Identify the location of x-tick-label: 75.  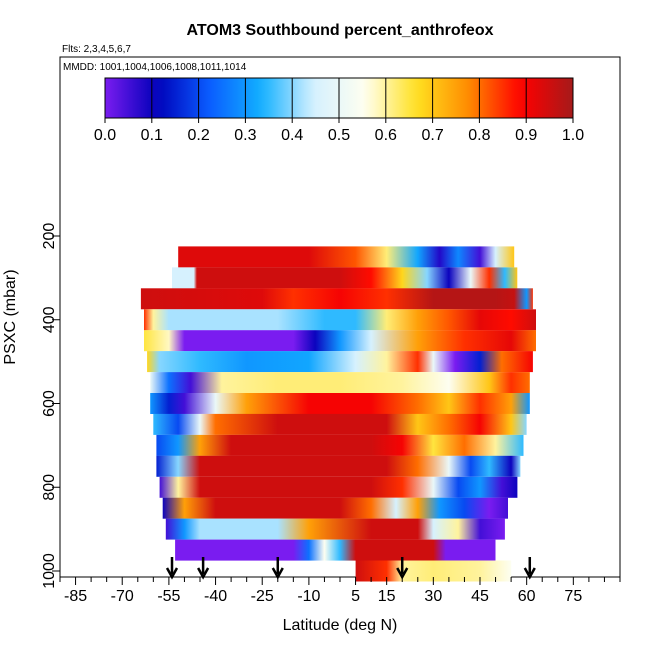
(573, 596).